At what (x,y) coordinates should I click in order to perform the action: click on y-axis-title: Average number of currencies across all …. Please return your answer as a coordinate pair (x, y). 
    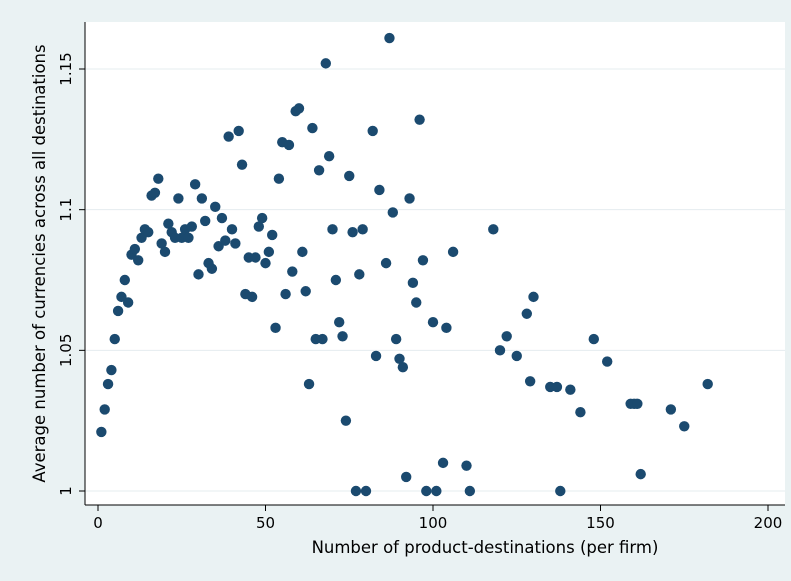
    Looking at the image, I should click on (39, 263).